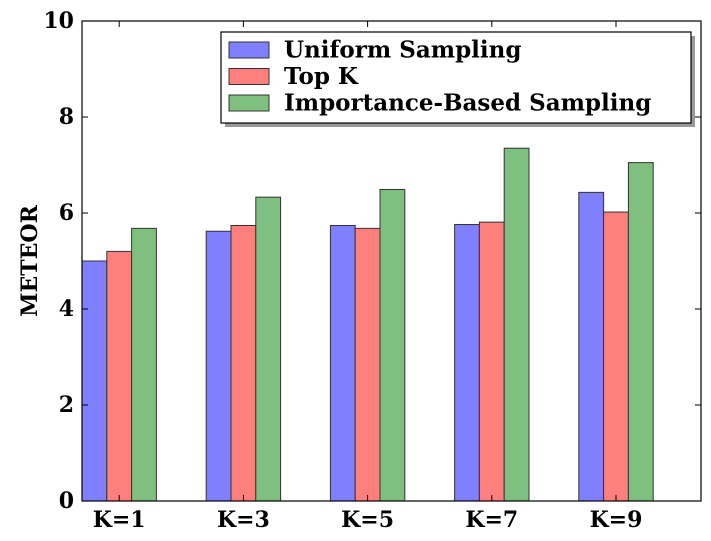 The image size is (711, 541). I want to click on legend-label-uniform-sampling: Uniform Sampling, so click(402, 50).